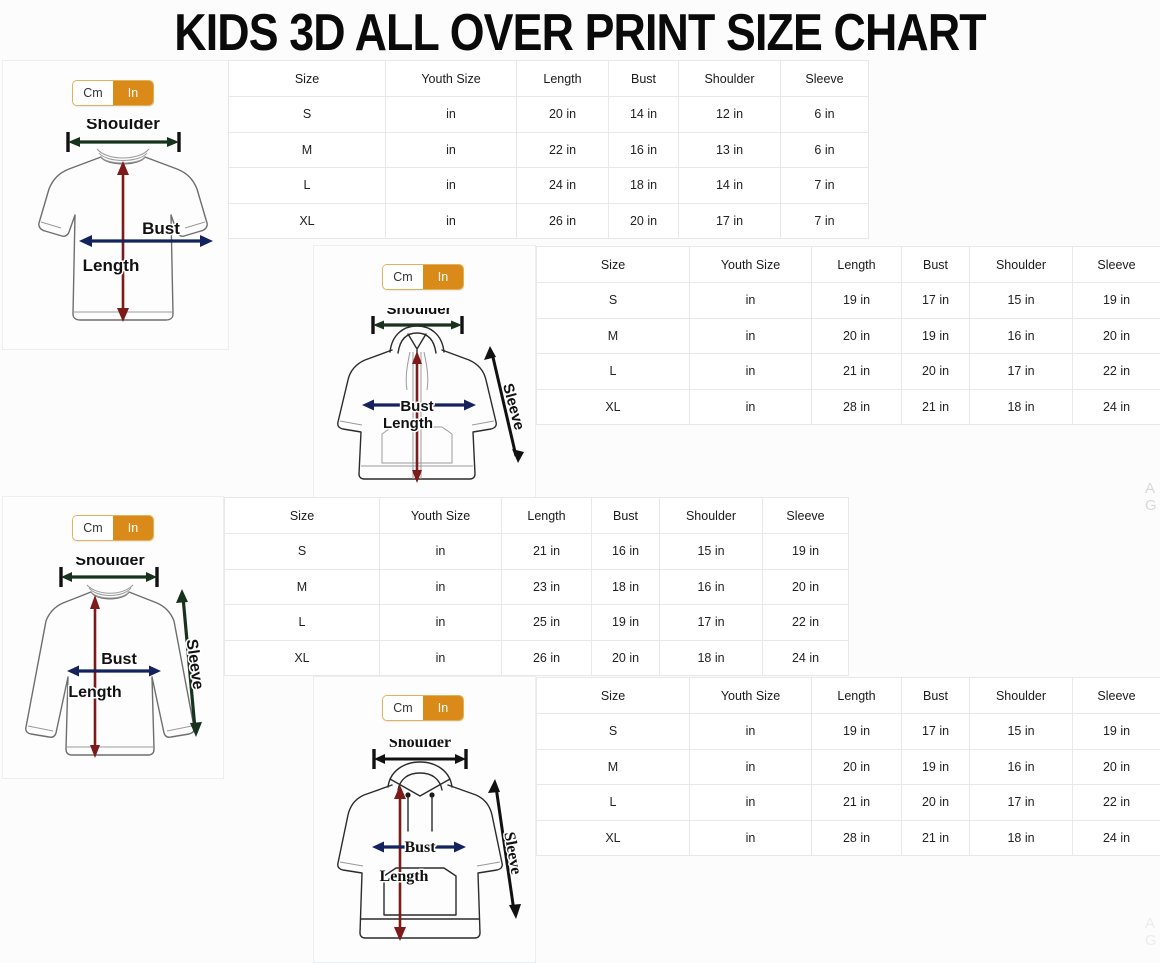  I want to click on unit-toggle-pullover-hoodie: Cm In, so click(423, 708).